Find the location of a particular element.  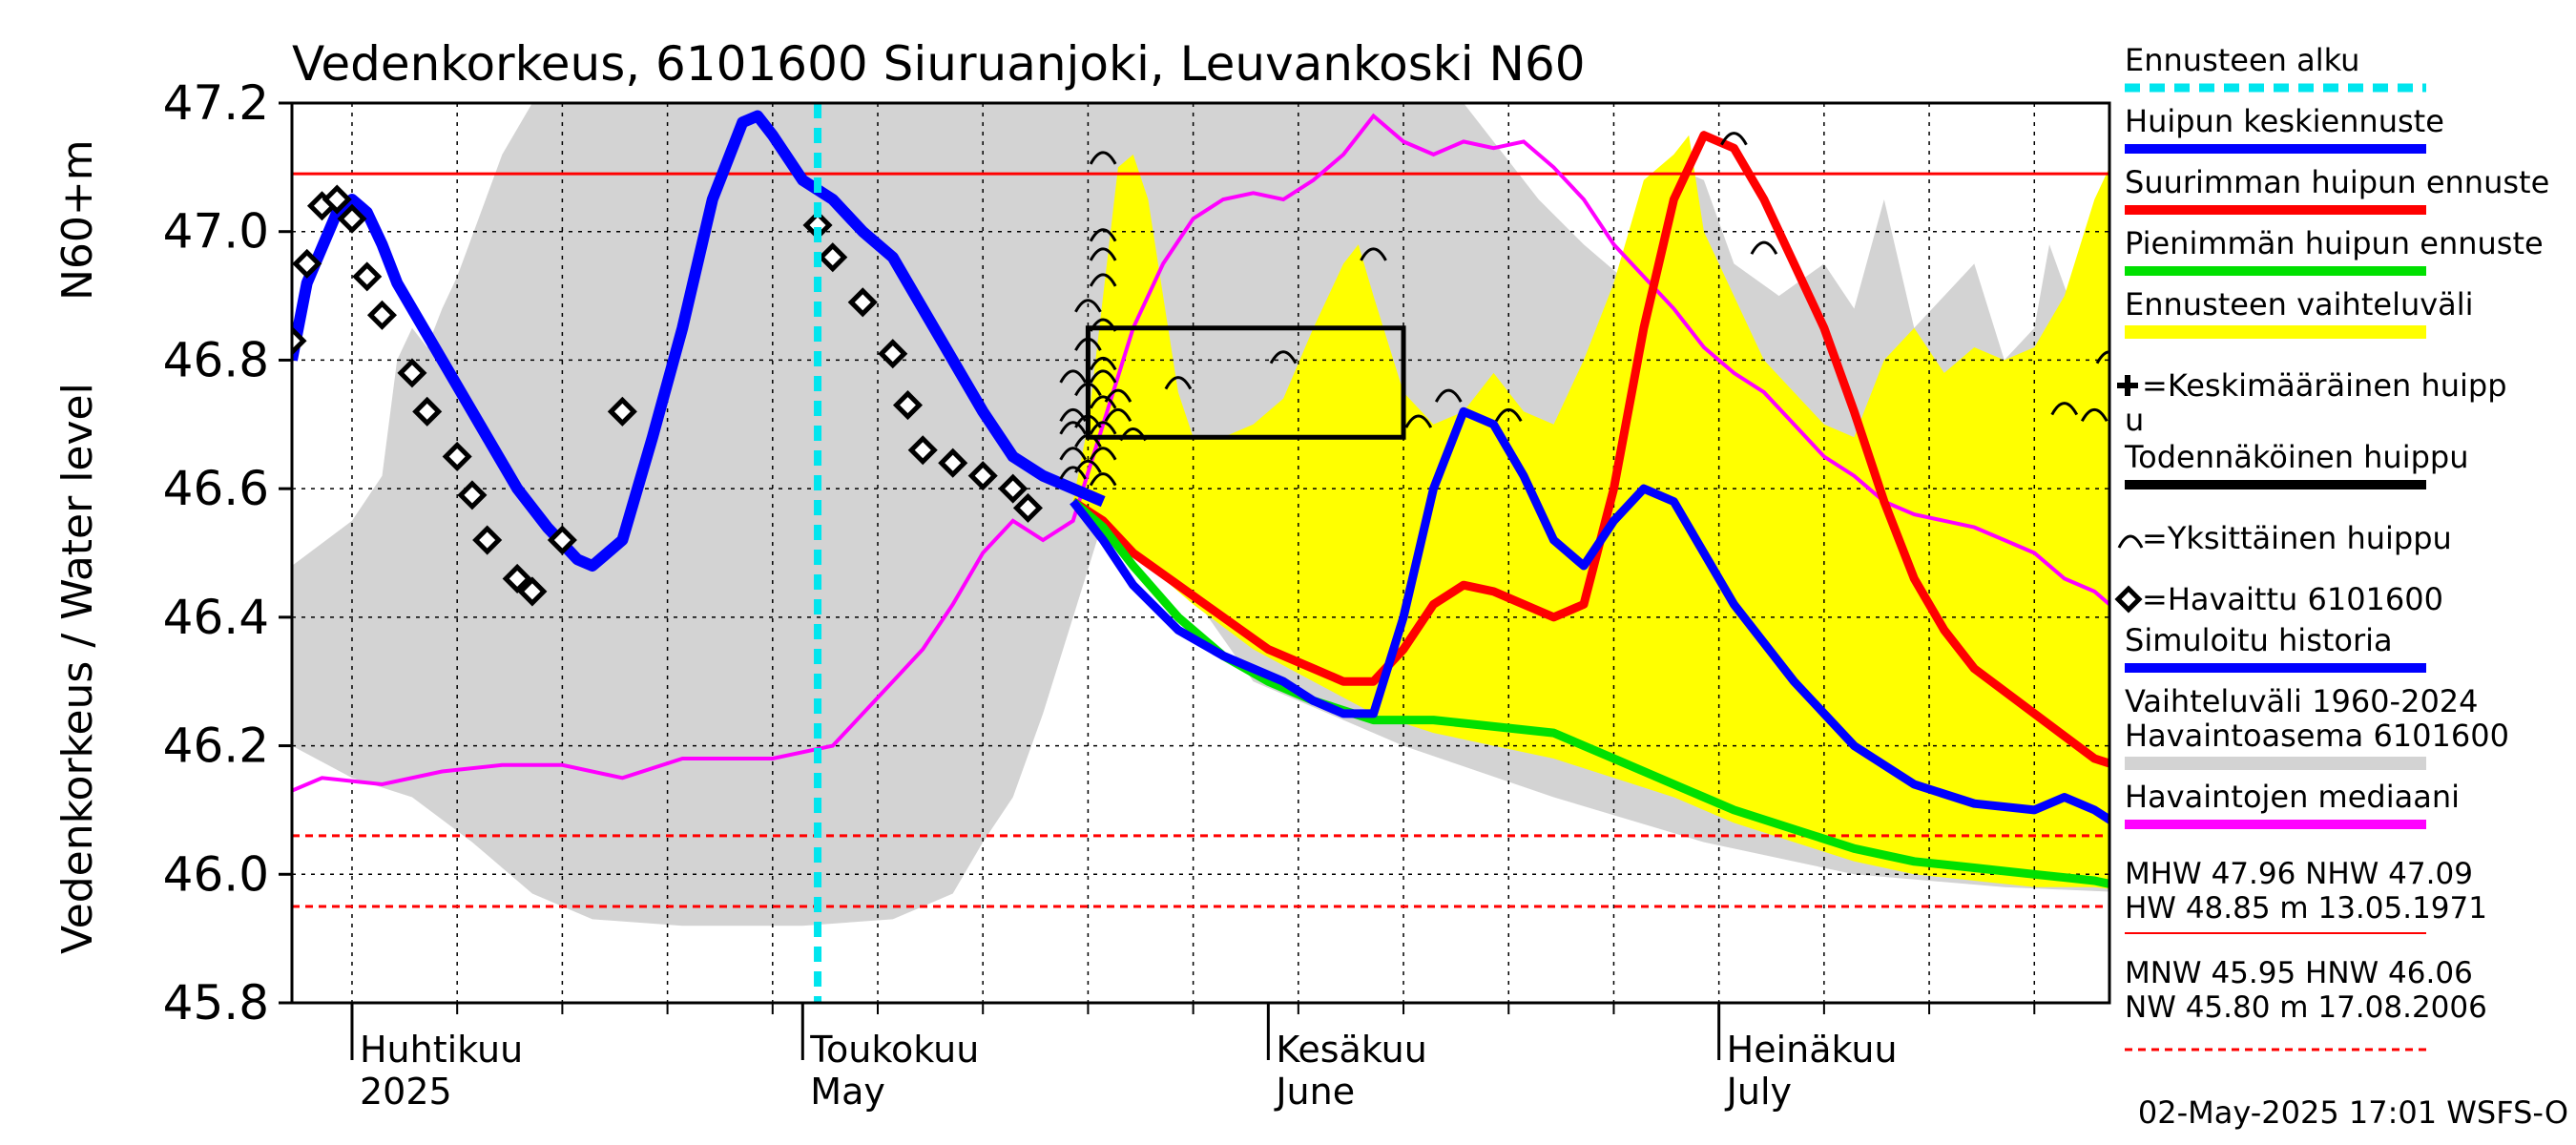

simulated-history-line is located at coordinates (699, 341).